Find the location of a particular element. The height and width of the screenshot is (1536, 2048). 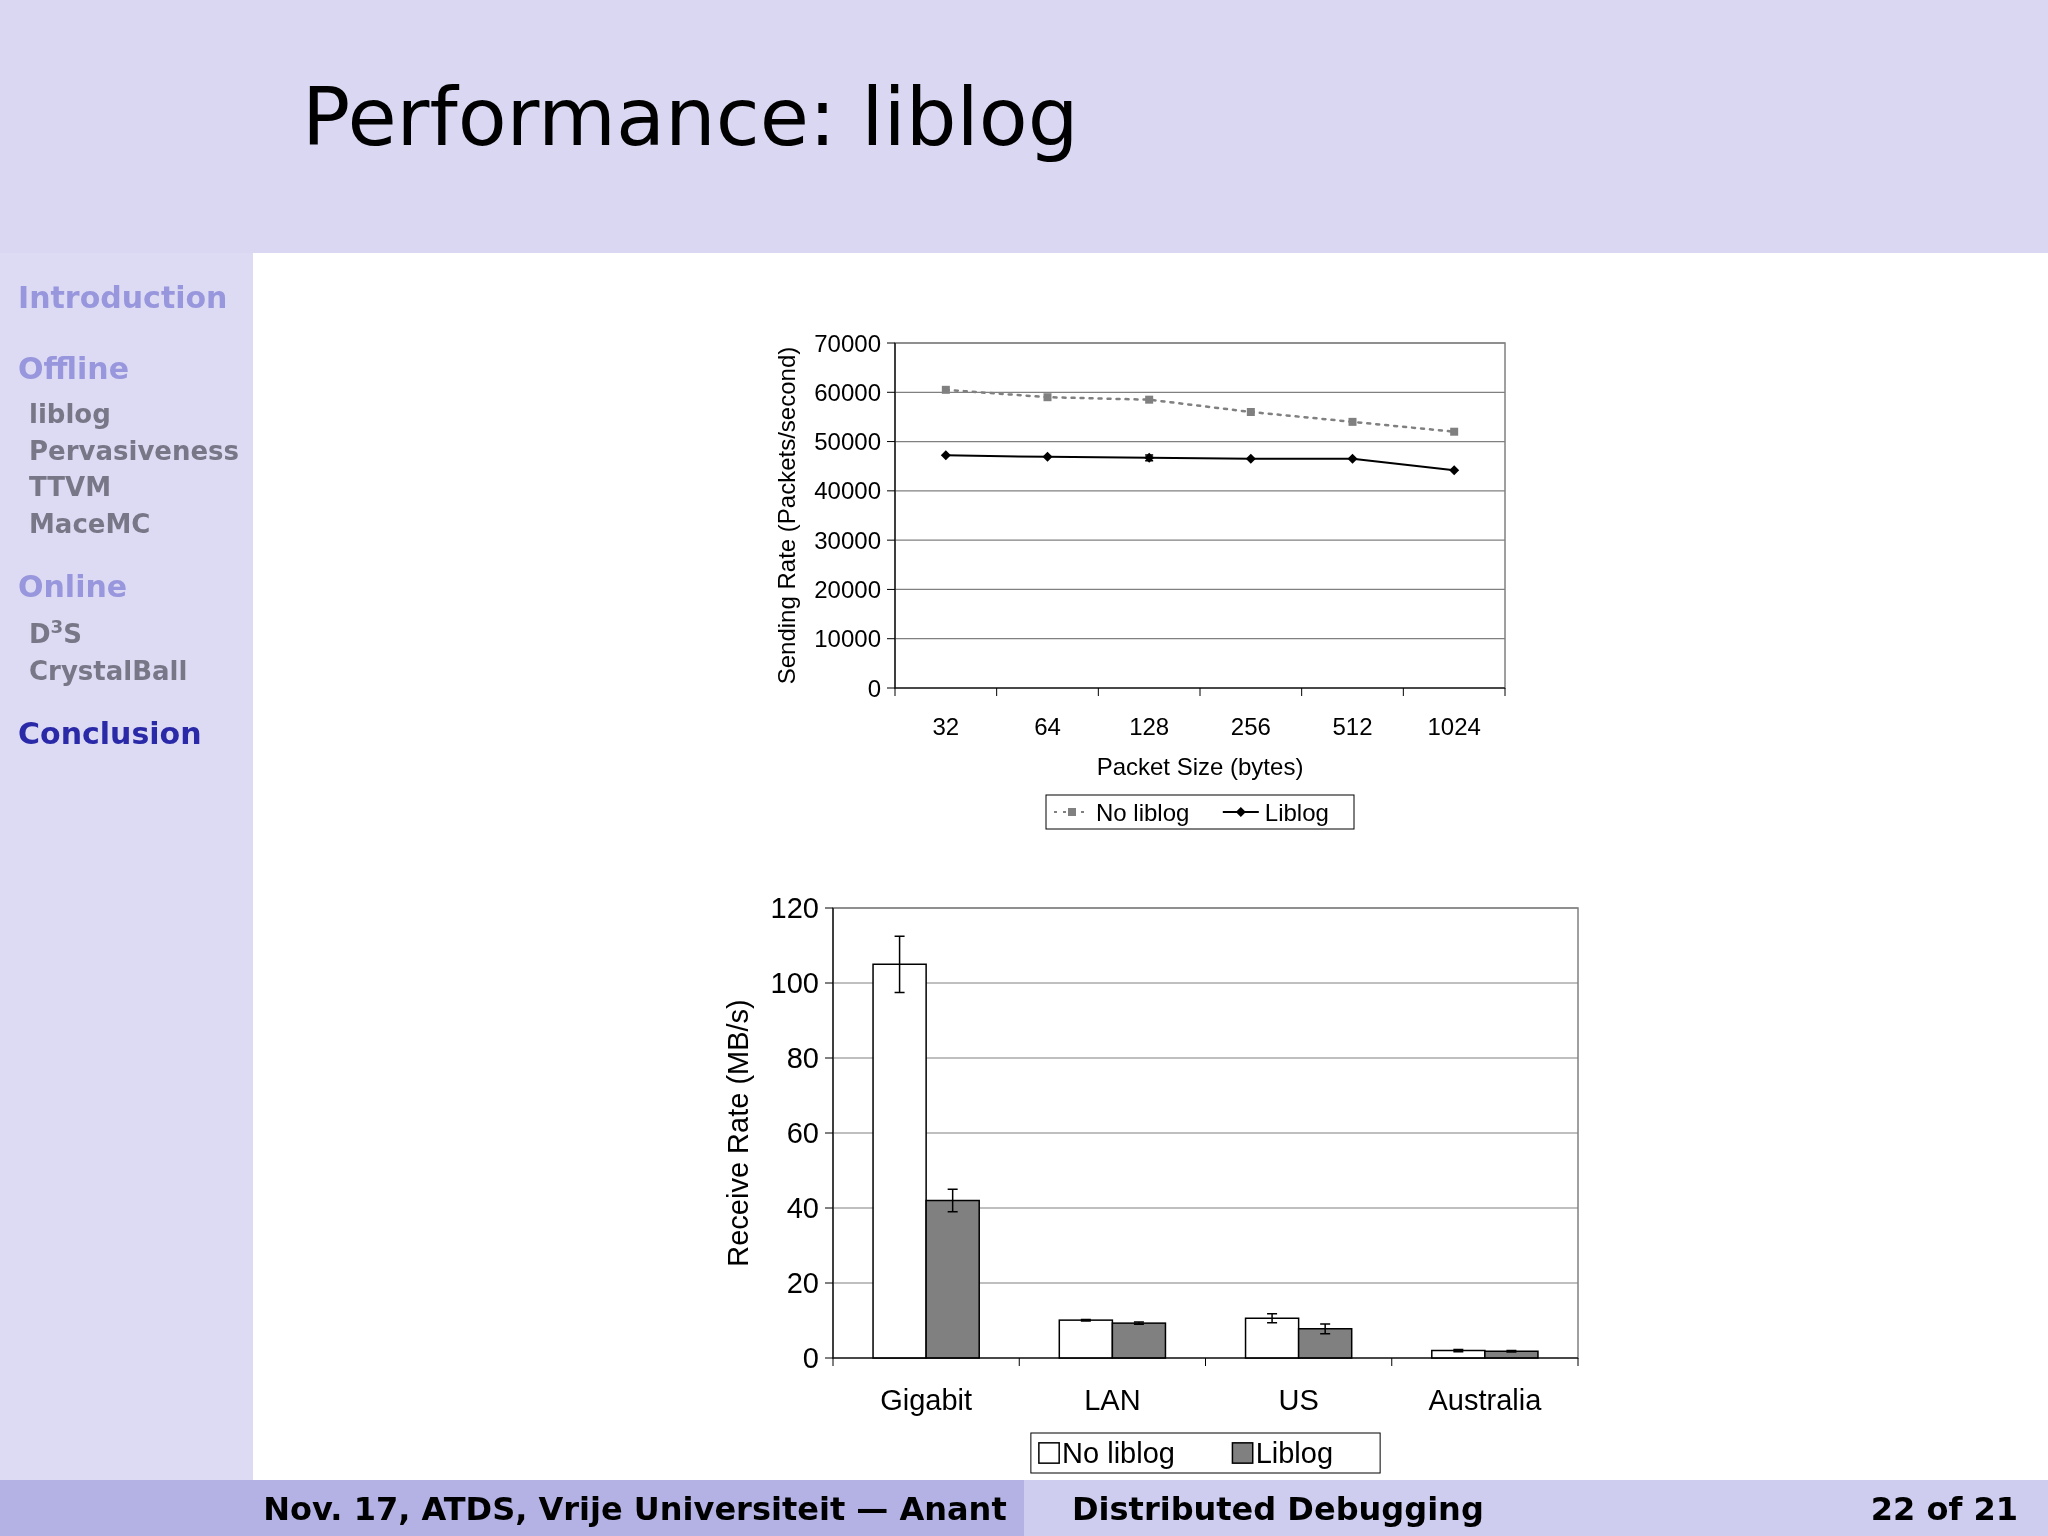

y-tick-label: 80 is located at coordinates (802, 1058).